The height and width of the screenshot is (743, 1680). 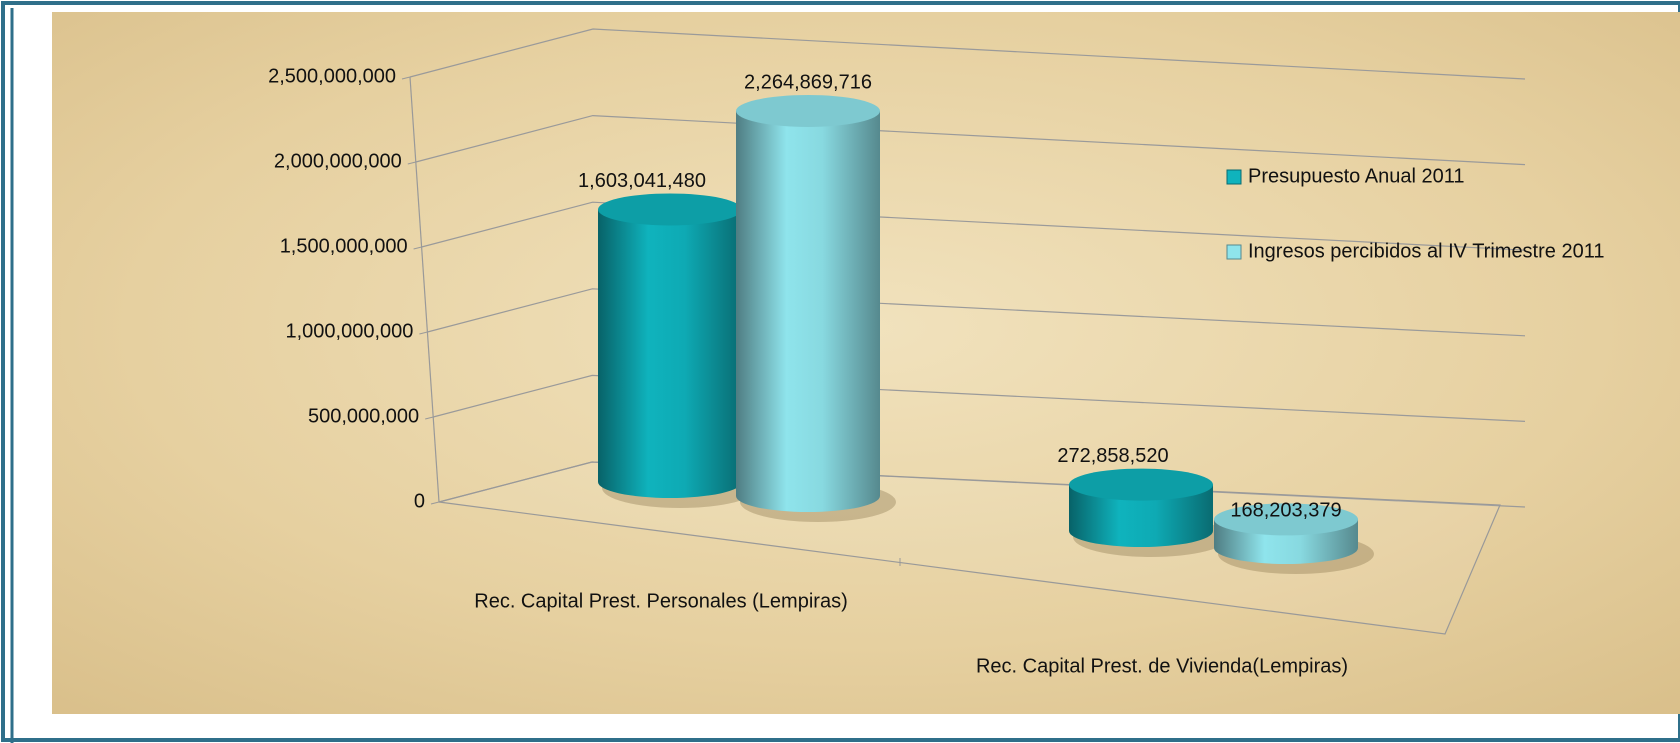 What do you see at coordinates (338, 161) in the screenshot?
I see `y-tick-label: 2,000,000,000` at bounding box center [338, 161].